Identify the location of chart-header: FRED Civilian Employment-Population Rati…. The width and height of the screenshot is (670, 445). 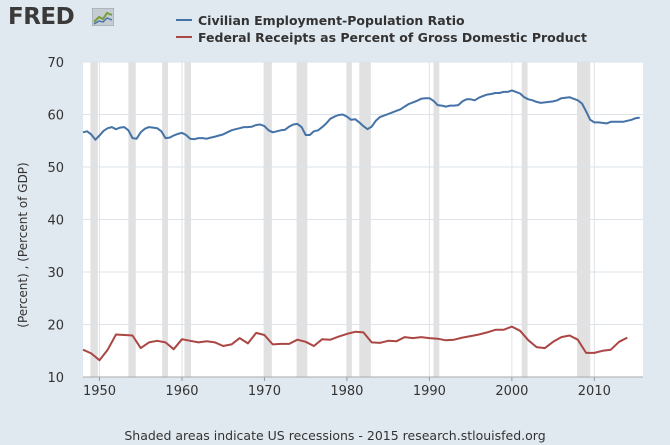
(335, 30).